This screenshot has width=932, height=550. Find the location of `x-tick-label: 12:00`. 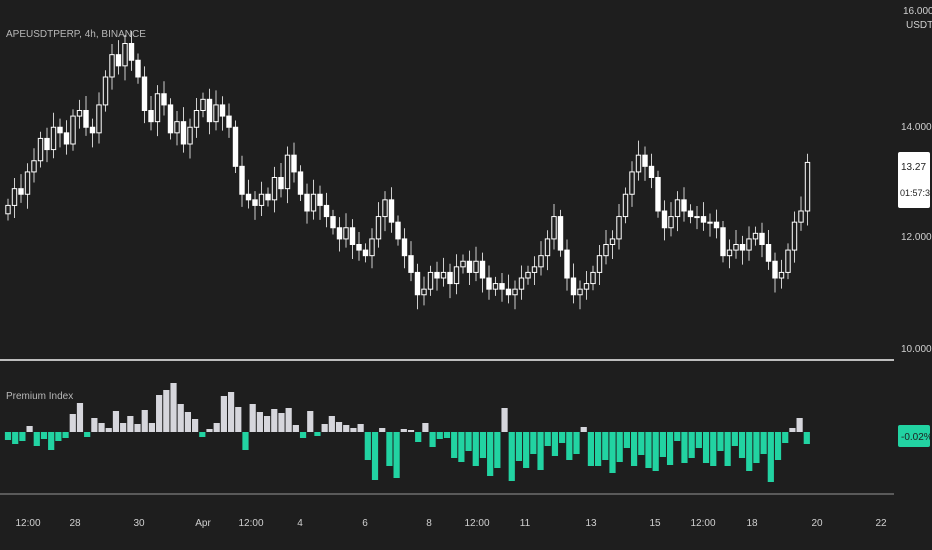

x-tick-label: 12:00 is located at coordinates (27, 523).